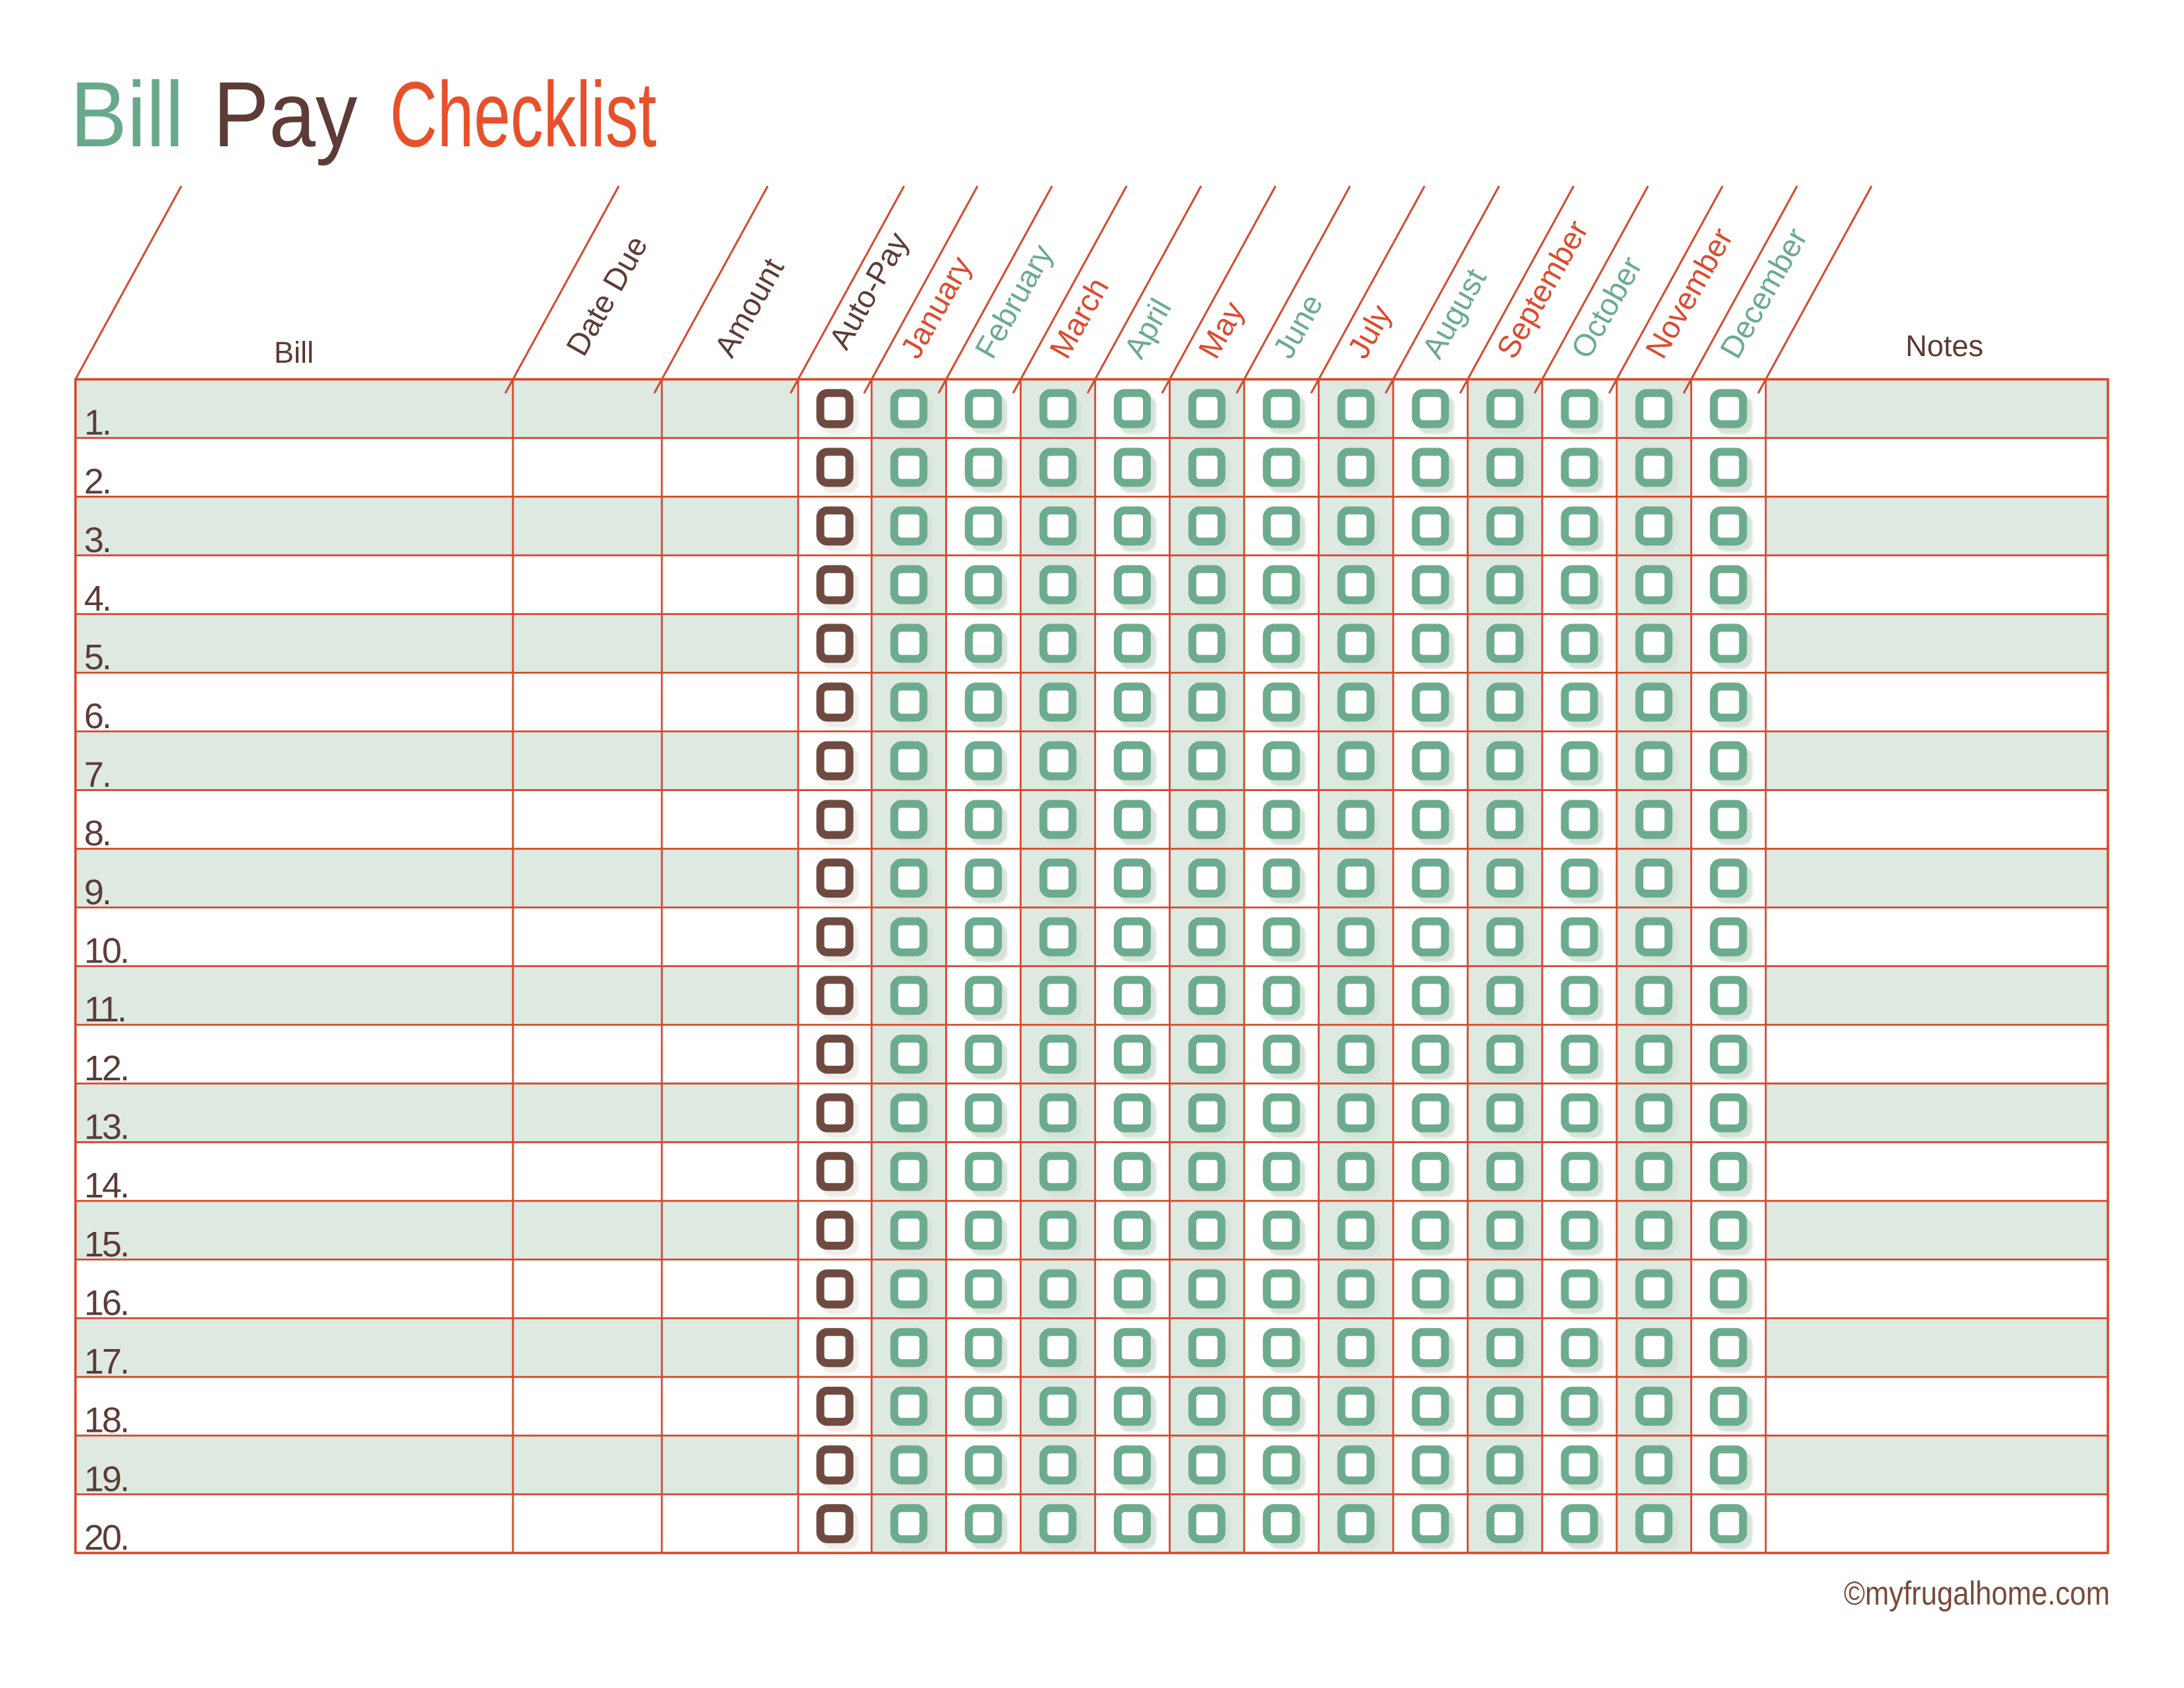 Image resolution: width=2184 pixels, height=1688 pixels. I want to click on svg-text: 9., so click(97, 892).